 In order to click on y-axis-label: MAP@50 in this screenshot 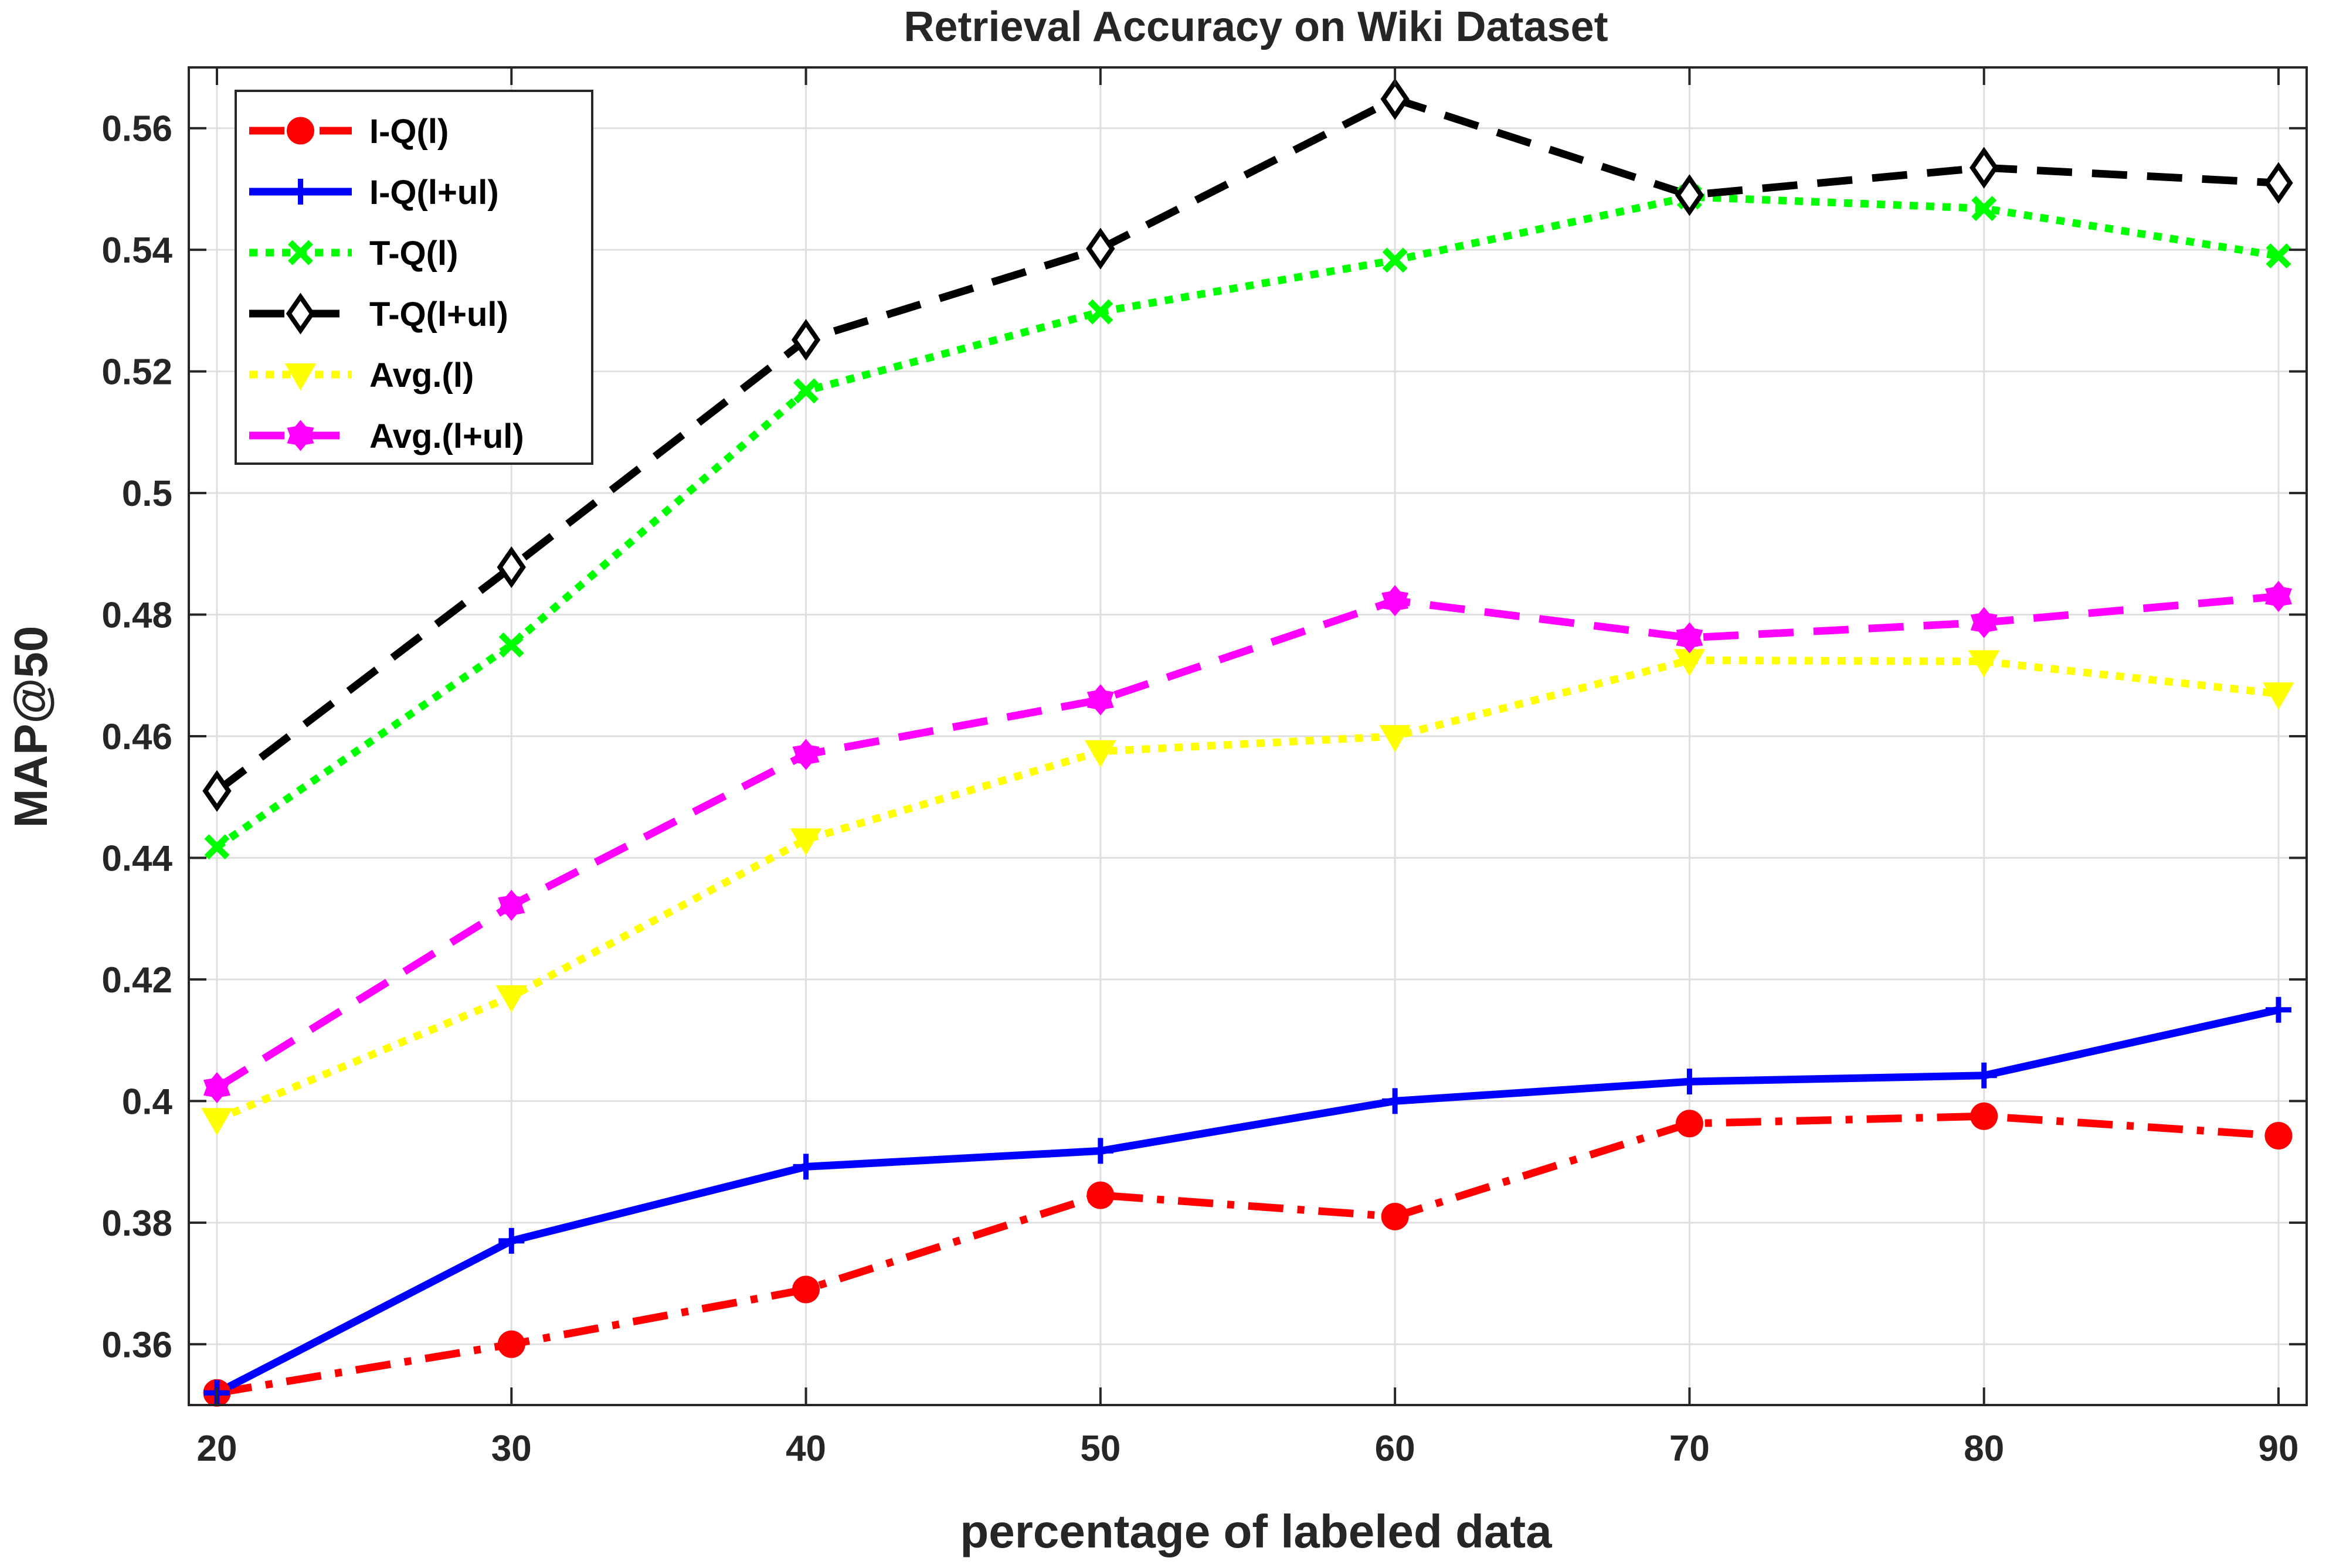, I will do `click(31, 727)`.